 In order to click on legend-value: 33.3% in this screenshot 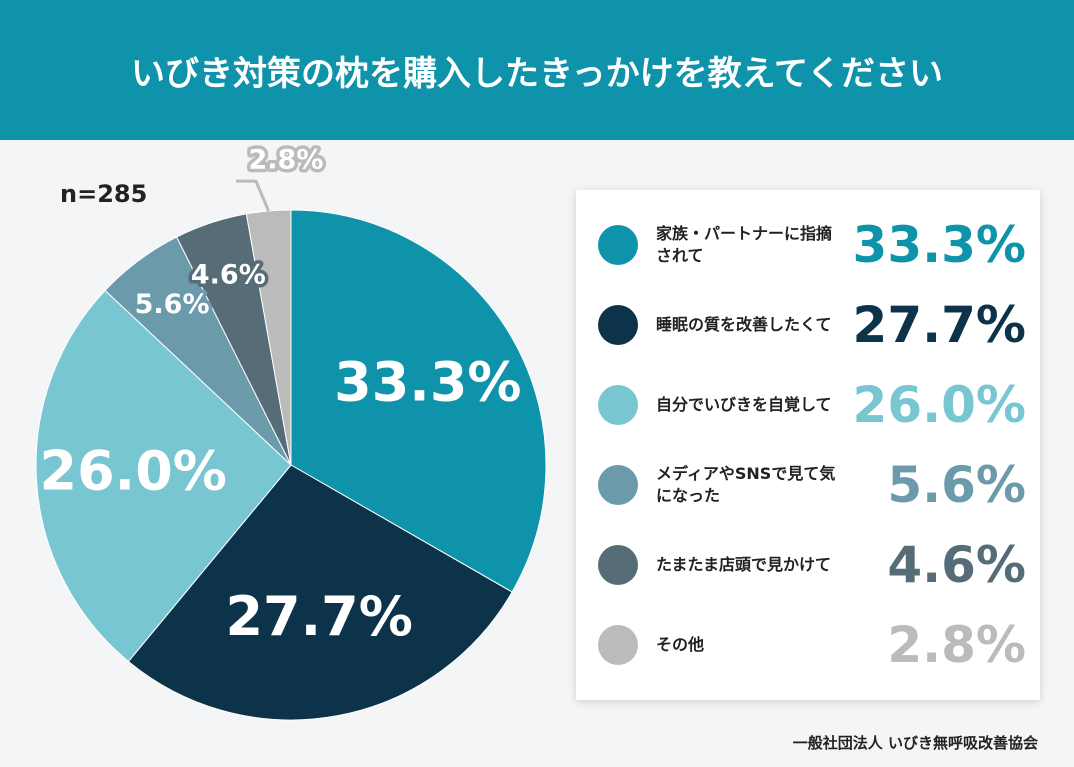, I will do `click(939, 245)`.